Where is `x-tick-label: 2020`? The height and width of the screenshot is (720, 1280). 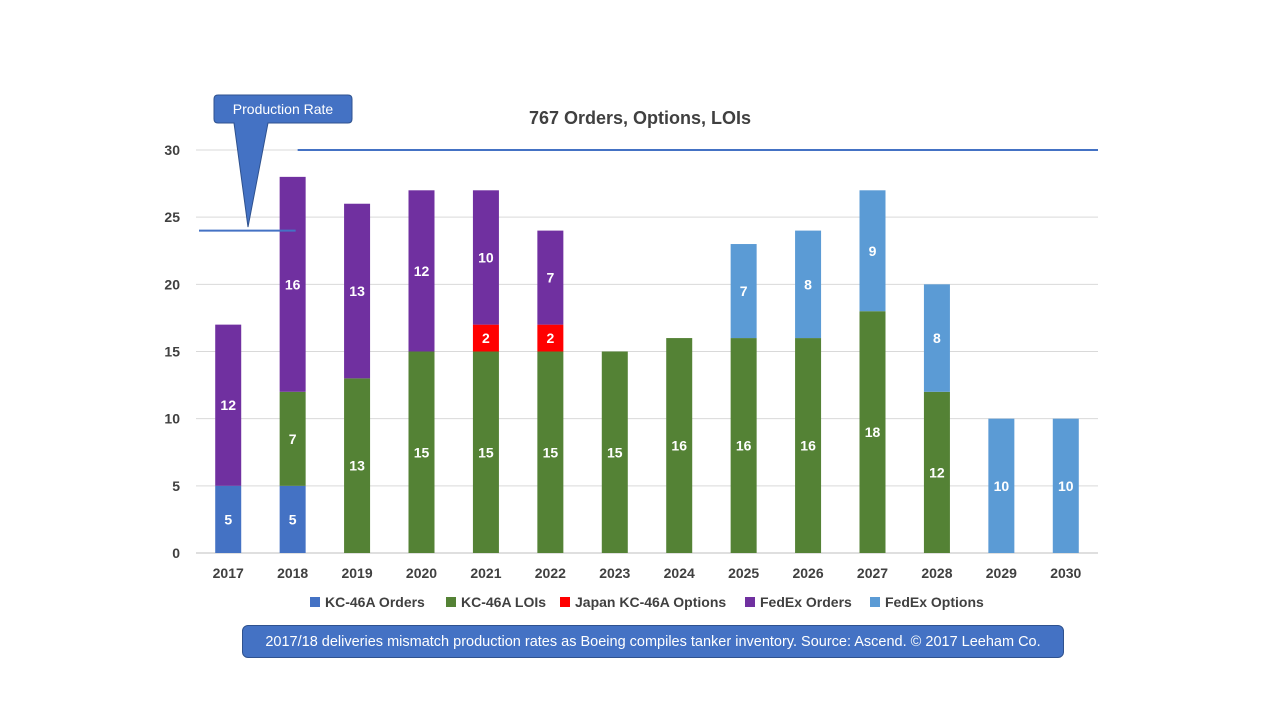 x-tick-label: 2020 is located at coordinates (421, 573).